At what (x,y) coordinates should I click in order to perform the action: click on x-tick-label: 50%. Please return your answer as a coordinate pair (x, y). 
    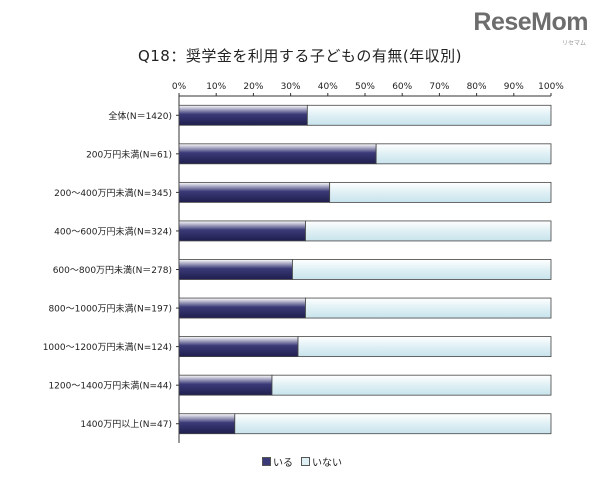
    Looking at the image, I should click on (365, 87).